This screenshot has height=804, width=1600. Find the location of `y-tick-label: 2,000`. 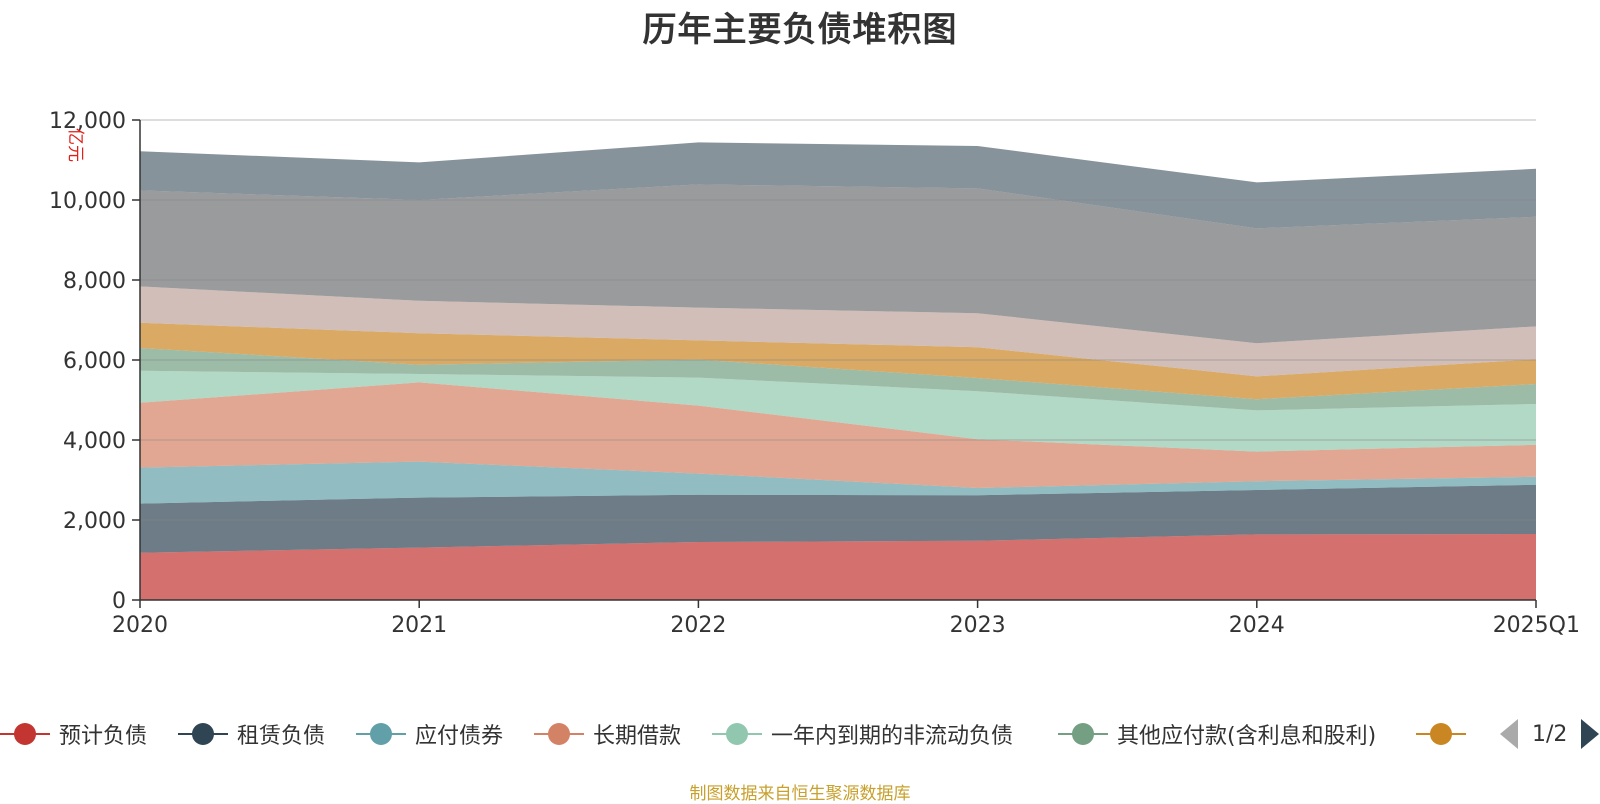

y-tick-label: 2,000 is located at coordinates (94, 521).